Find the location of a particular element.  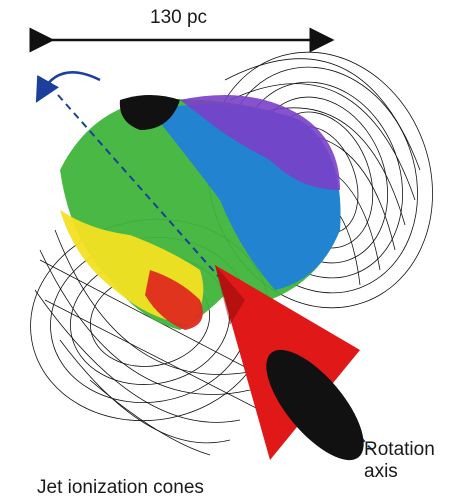

jet-cones-label: Jet ionization cones is located at coordinates (120, 487).